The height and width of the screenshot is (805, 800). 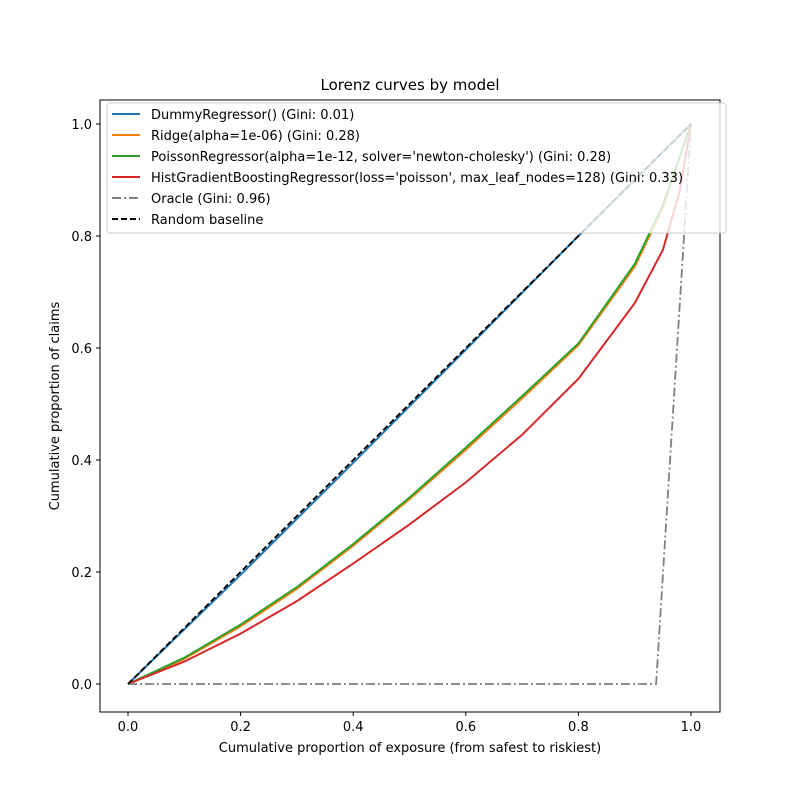 I want to click on legend-box, so click(x=416, y=168).